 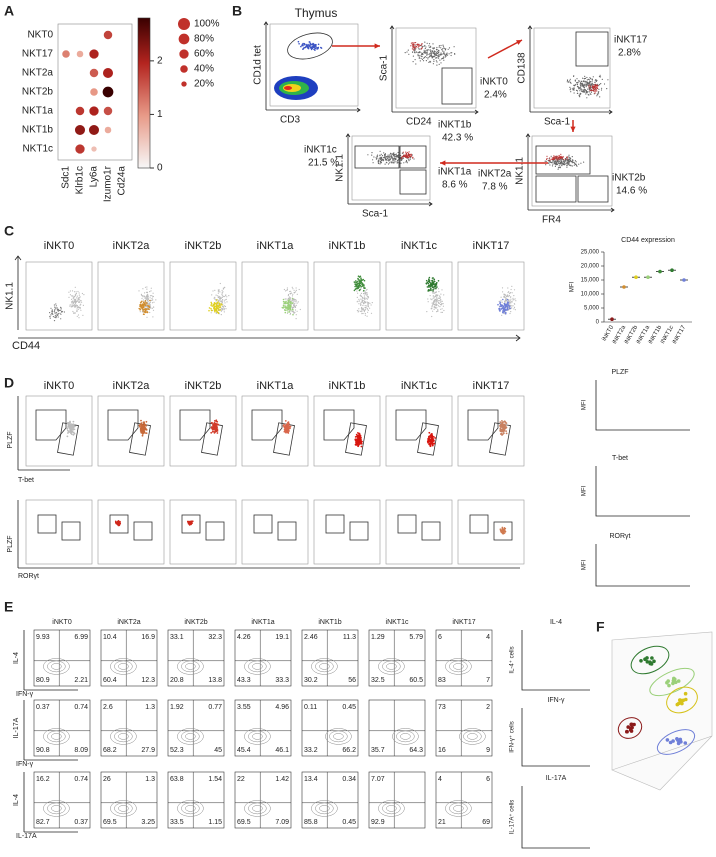 What do you see at coordinates (282, 779) in the screenshot?
I see `quadrant-percent: 1.42` at bounding box center [282, 779].